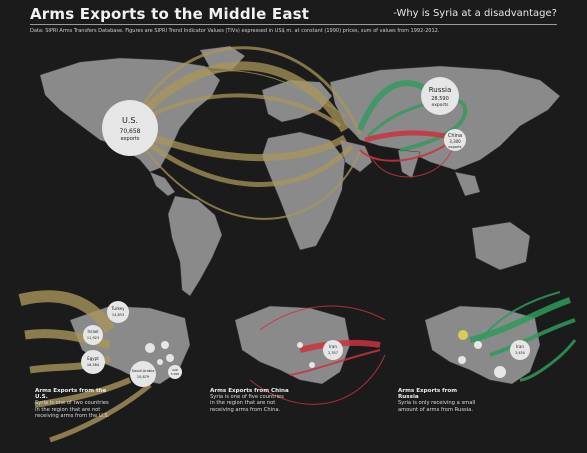  Describe the element at coordinates (333, 346) in the screenshot. I see `china-iran-name: Iran` at that location.